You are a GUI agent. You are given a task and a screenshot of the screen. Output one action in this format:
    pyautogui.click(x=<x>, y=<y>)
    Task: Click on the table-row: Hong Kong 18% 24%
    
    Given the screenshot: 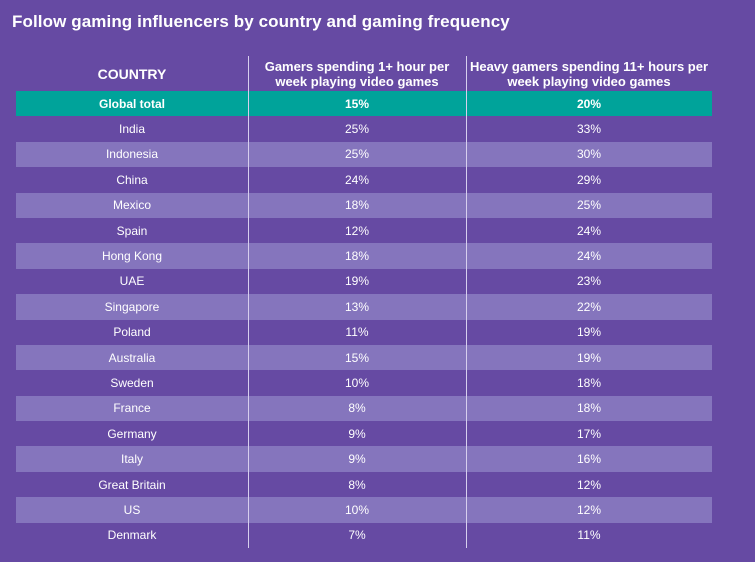 What is the action you would take?
    pyautogui.click(x=364, y=256)
    